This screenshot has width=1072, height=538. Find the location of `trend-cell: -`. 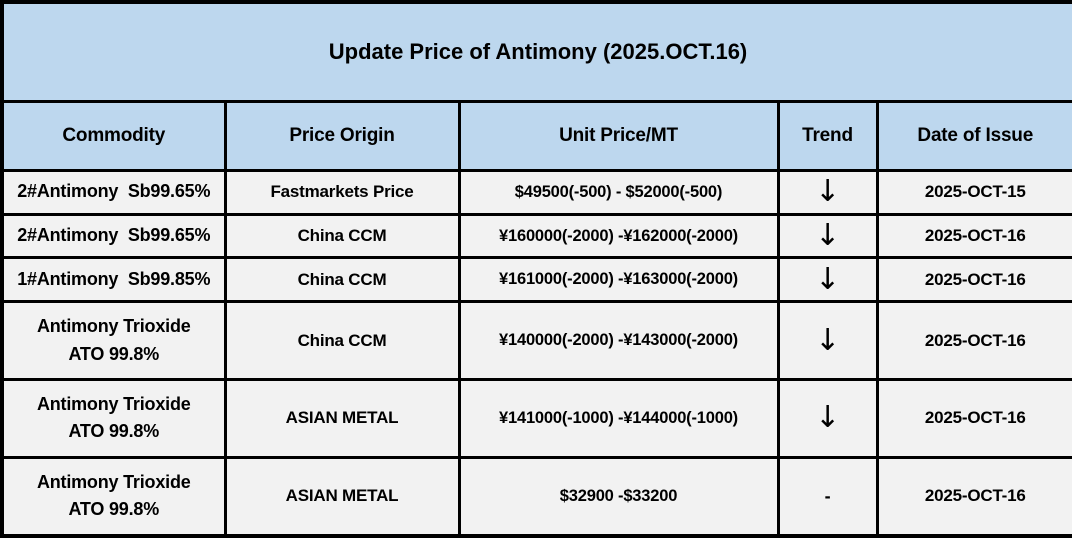

trend-cell: - is located at coordinates (827, 496).